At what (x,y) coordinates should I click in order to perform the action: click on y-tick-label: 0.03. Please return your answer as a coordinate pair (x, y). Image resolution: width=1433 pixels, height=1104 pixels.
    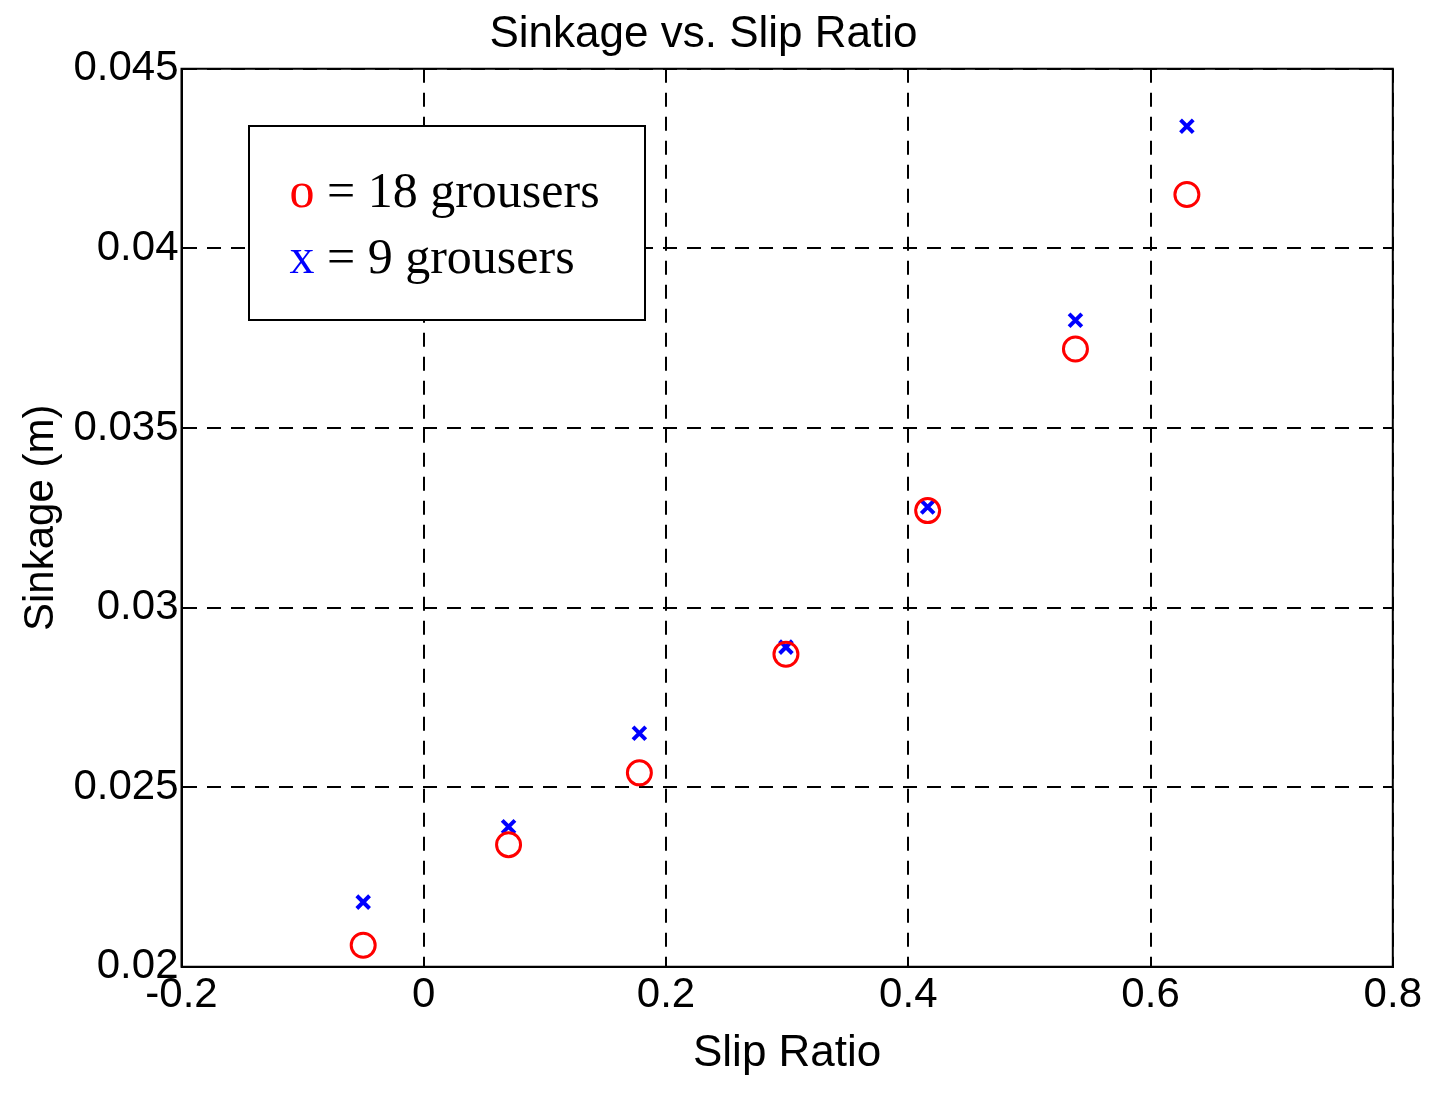
    Looking at the image, I should click on (137, 605).